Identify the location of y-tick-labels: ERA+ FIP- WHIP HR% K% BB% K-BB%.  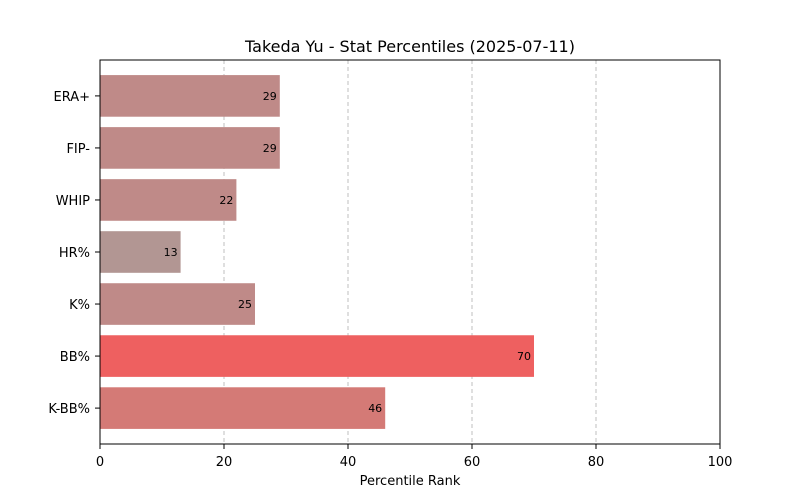
(74, 253).